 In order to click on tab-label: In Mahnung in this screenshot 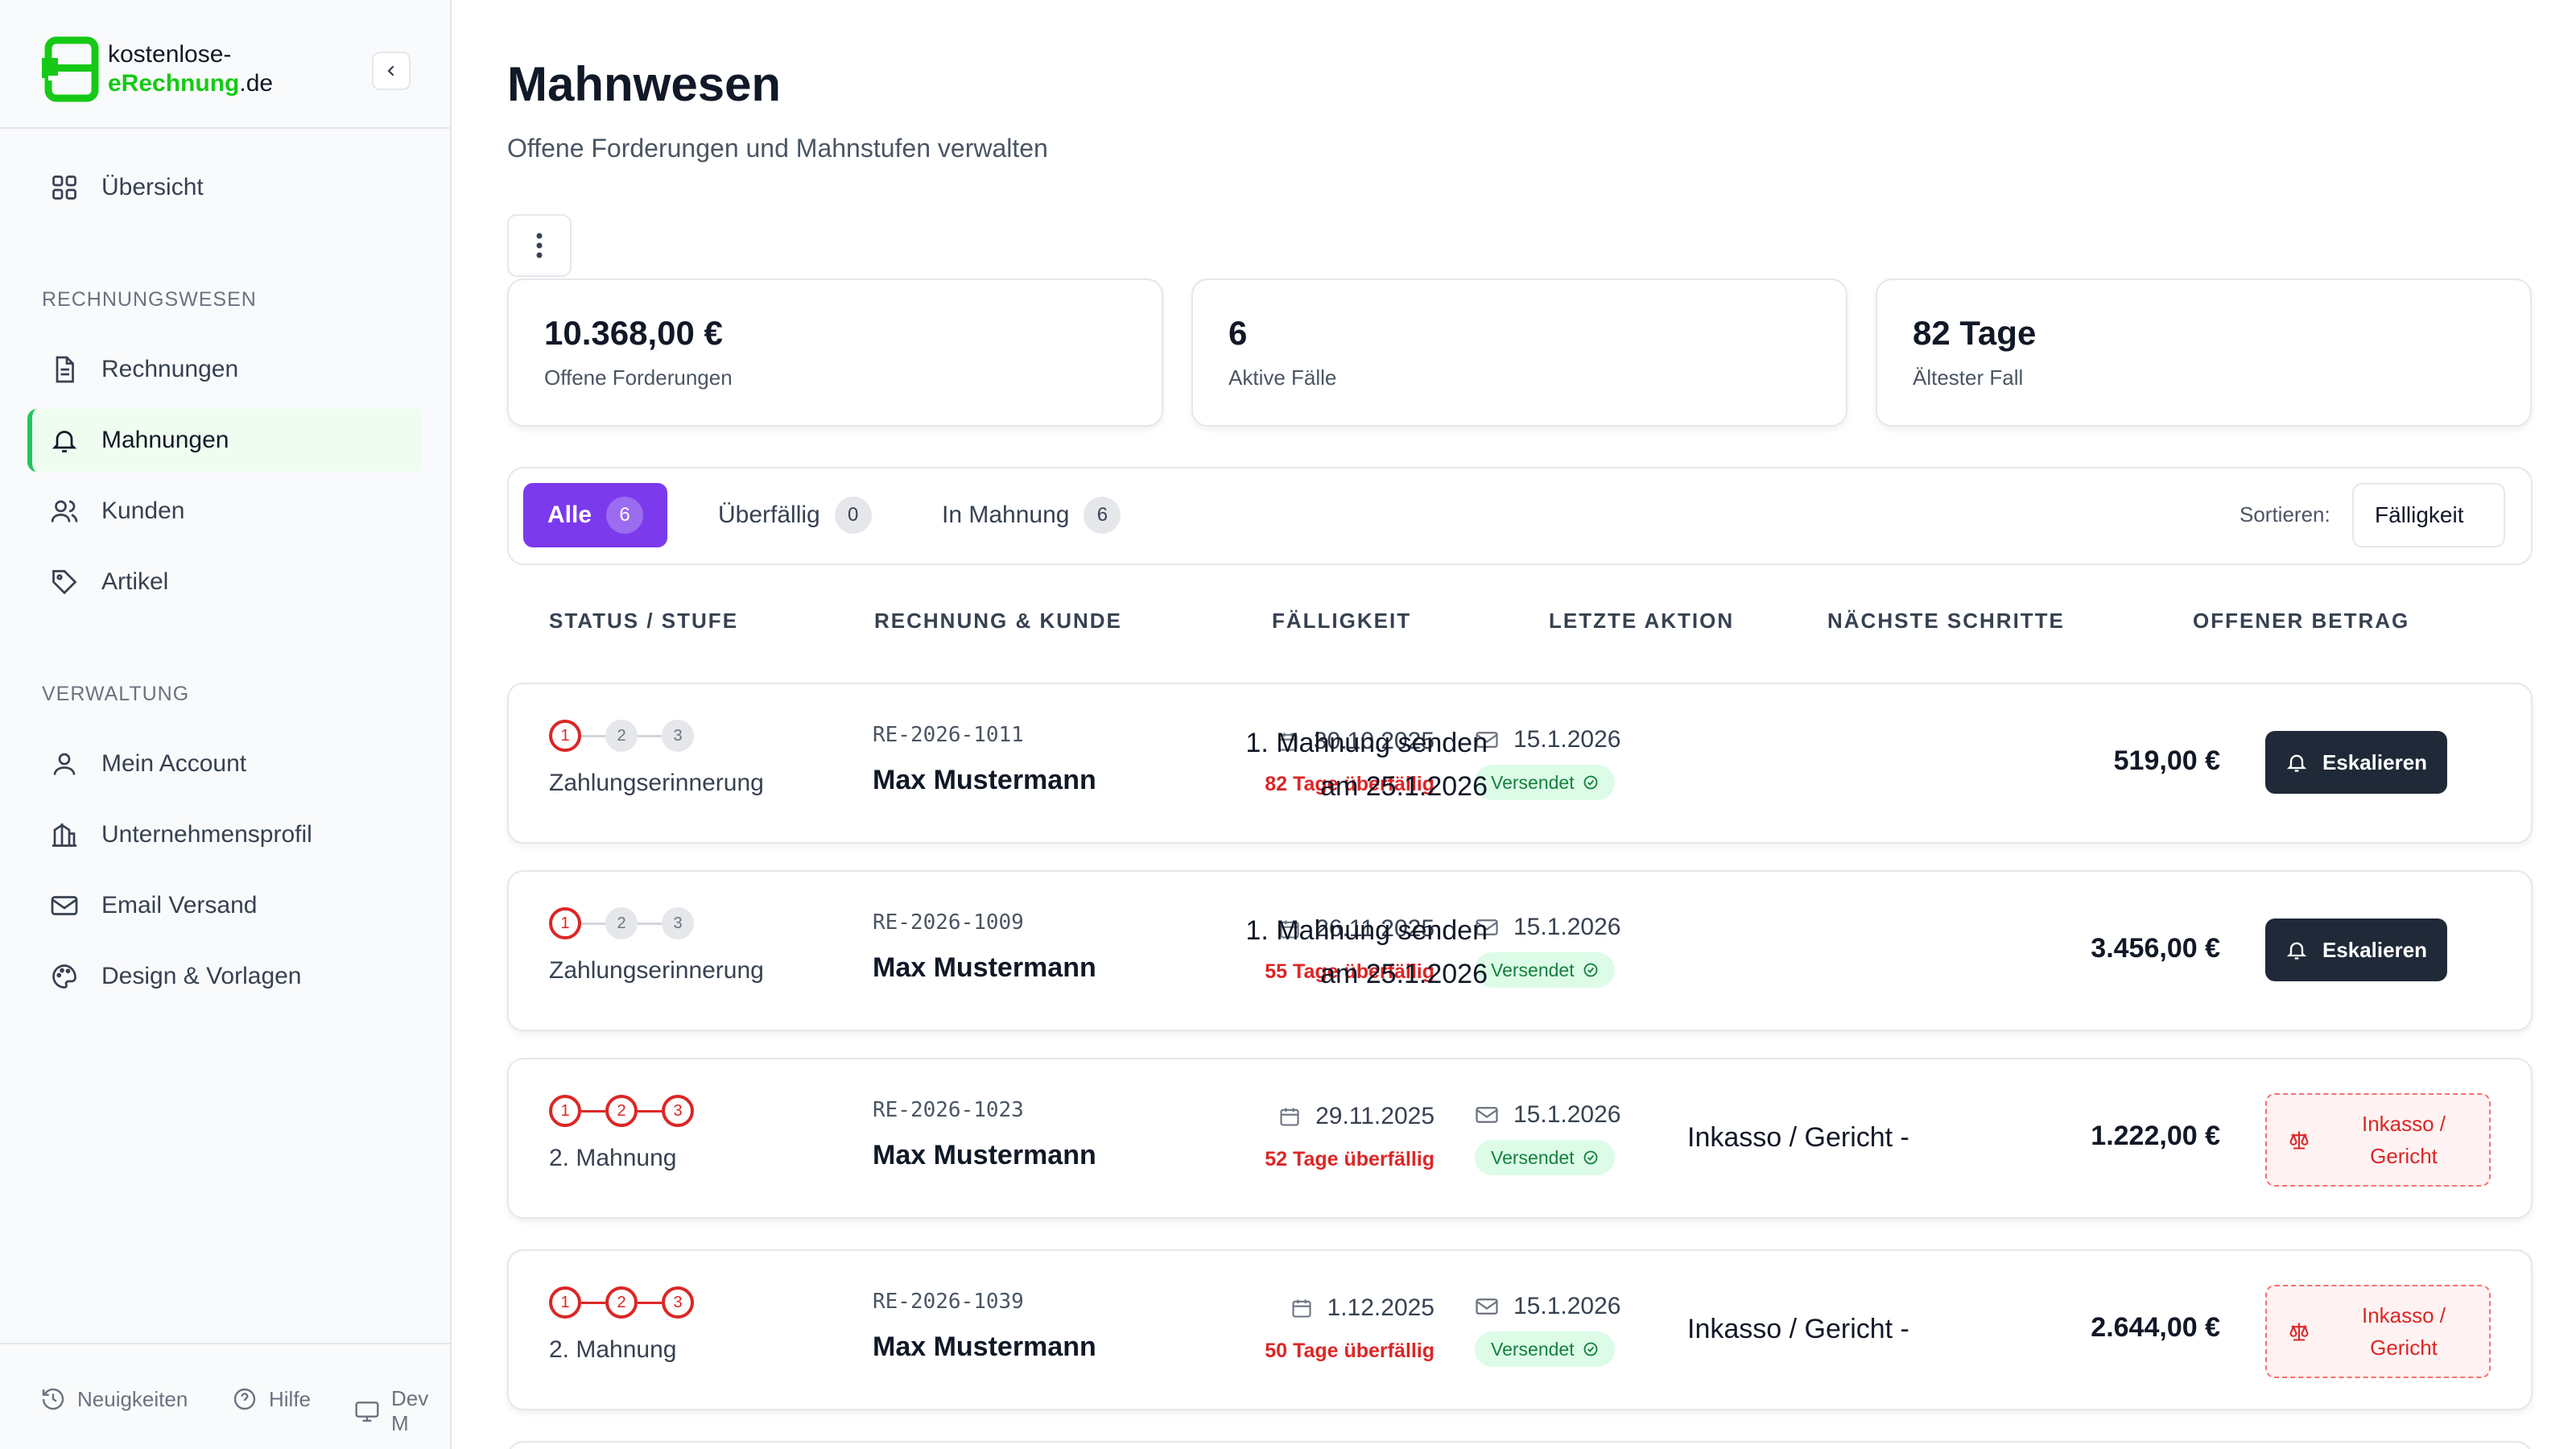, I will do `click(1006, 515)`.